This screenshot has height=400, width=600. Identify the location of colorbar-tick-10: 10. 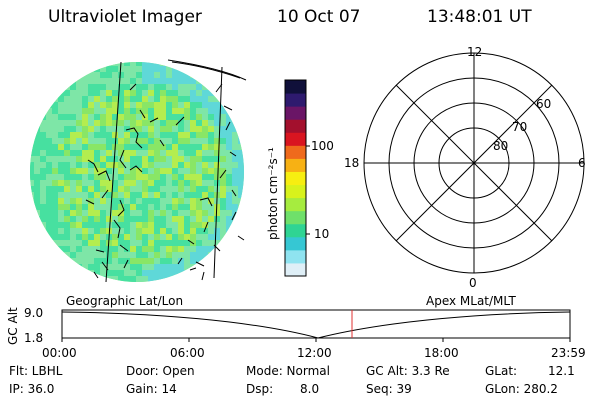
(322, 234).